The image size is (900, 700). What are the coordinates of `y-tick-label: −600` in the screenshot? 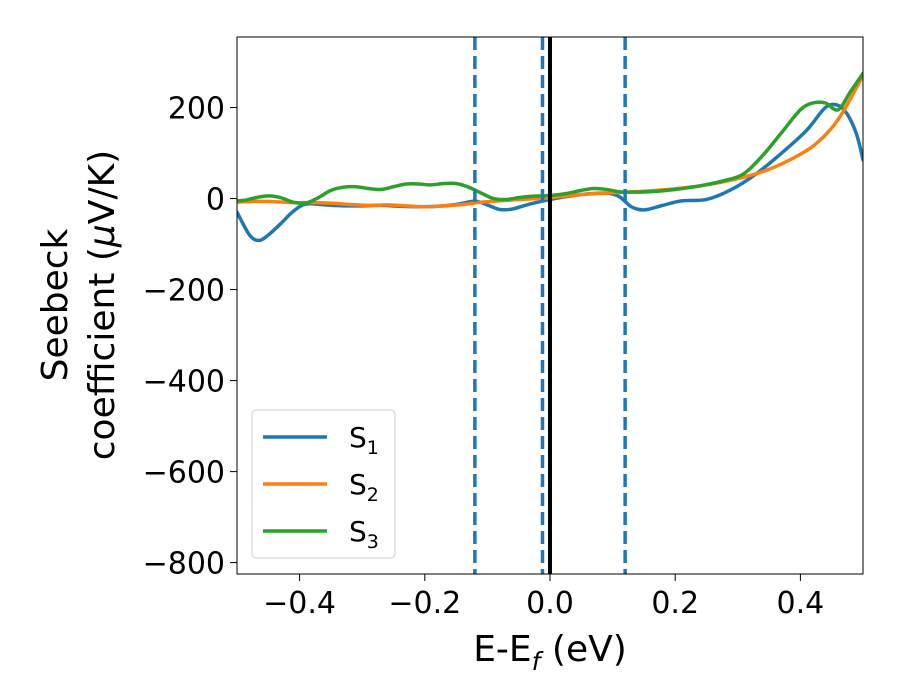 It's located at (184, 473).